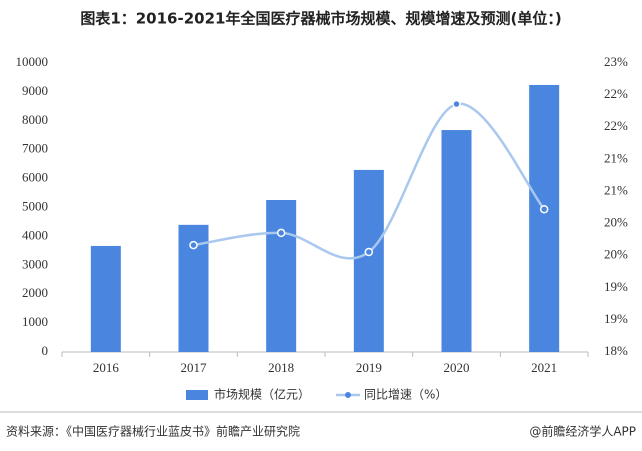  I want to click on x-tick-label: 2016, so click(106, 367).